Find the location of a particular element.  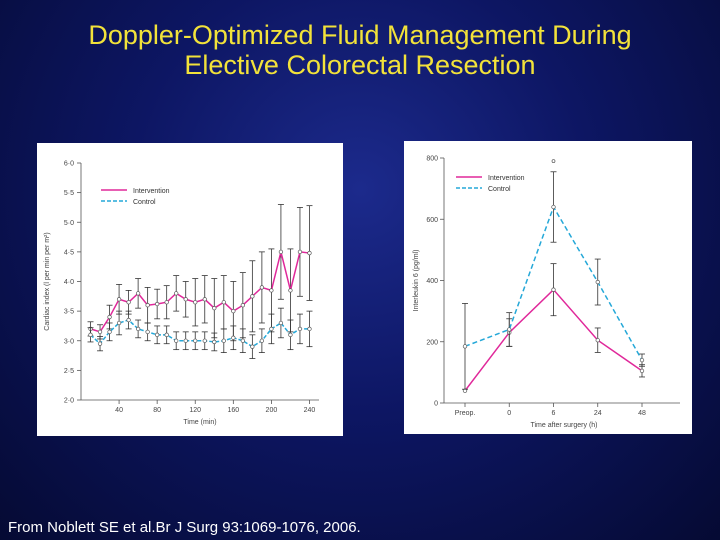

y-tick-label-1: 2·5 is located at coordinates (69, 371).